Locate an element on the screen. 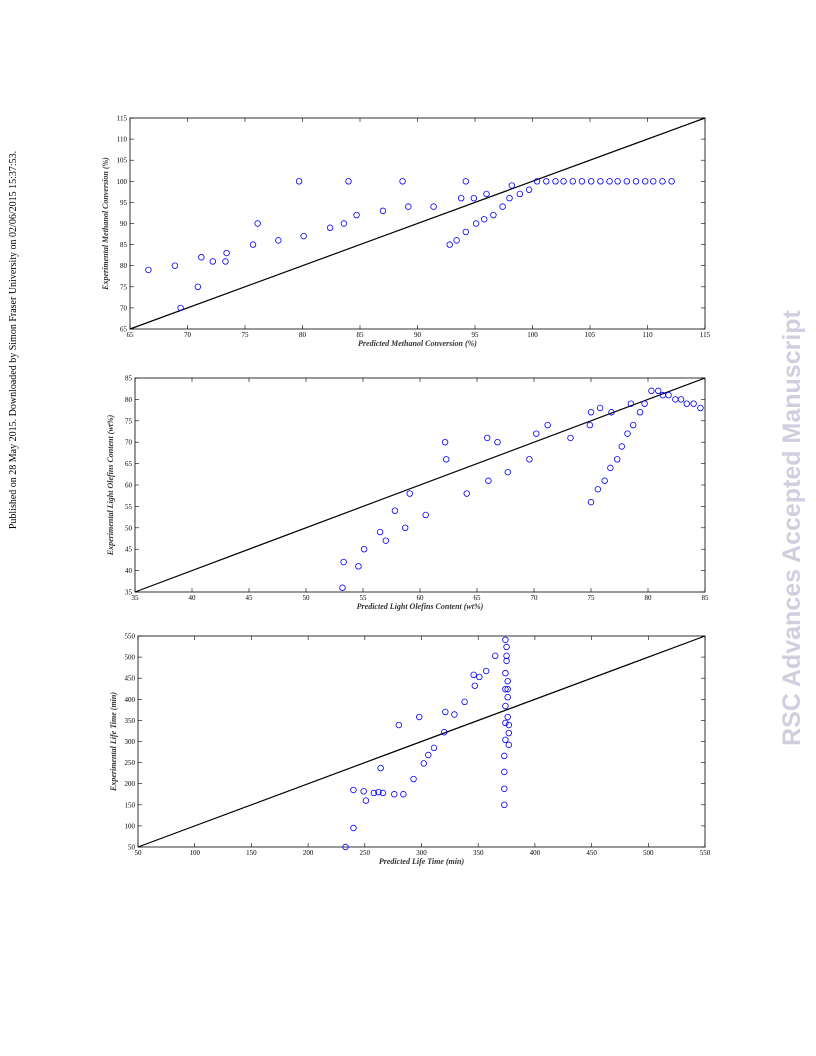 The image size is (816, 1056). x-axis-label: Predicted Methanol Conversion (%) is located at coordinates (417, 343).